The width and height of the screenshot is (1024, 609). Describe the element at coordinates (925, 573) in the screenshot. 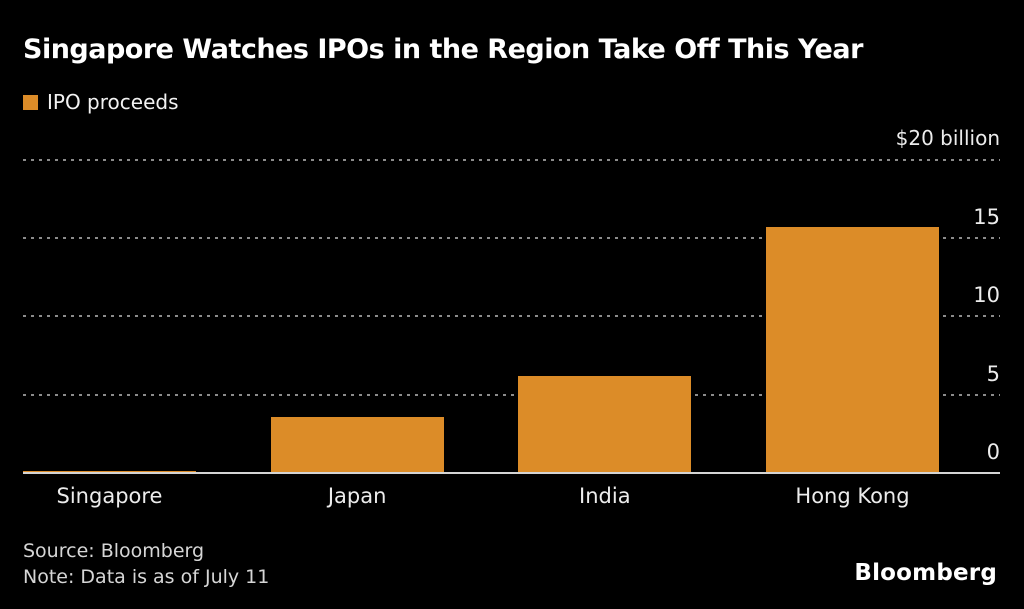

I see `bloomberg-logo: Bloomberg` at that location.